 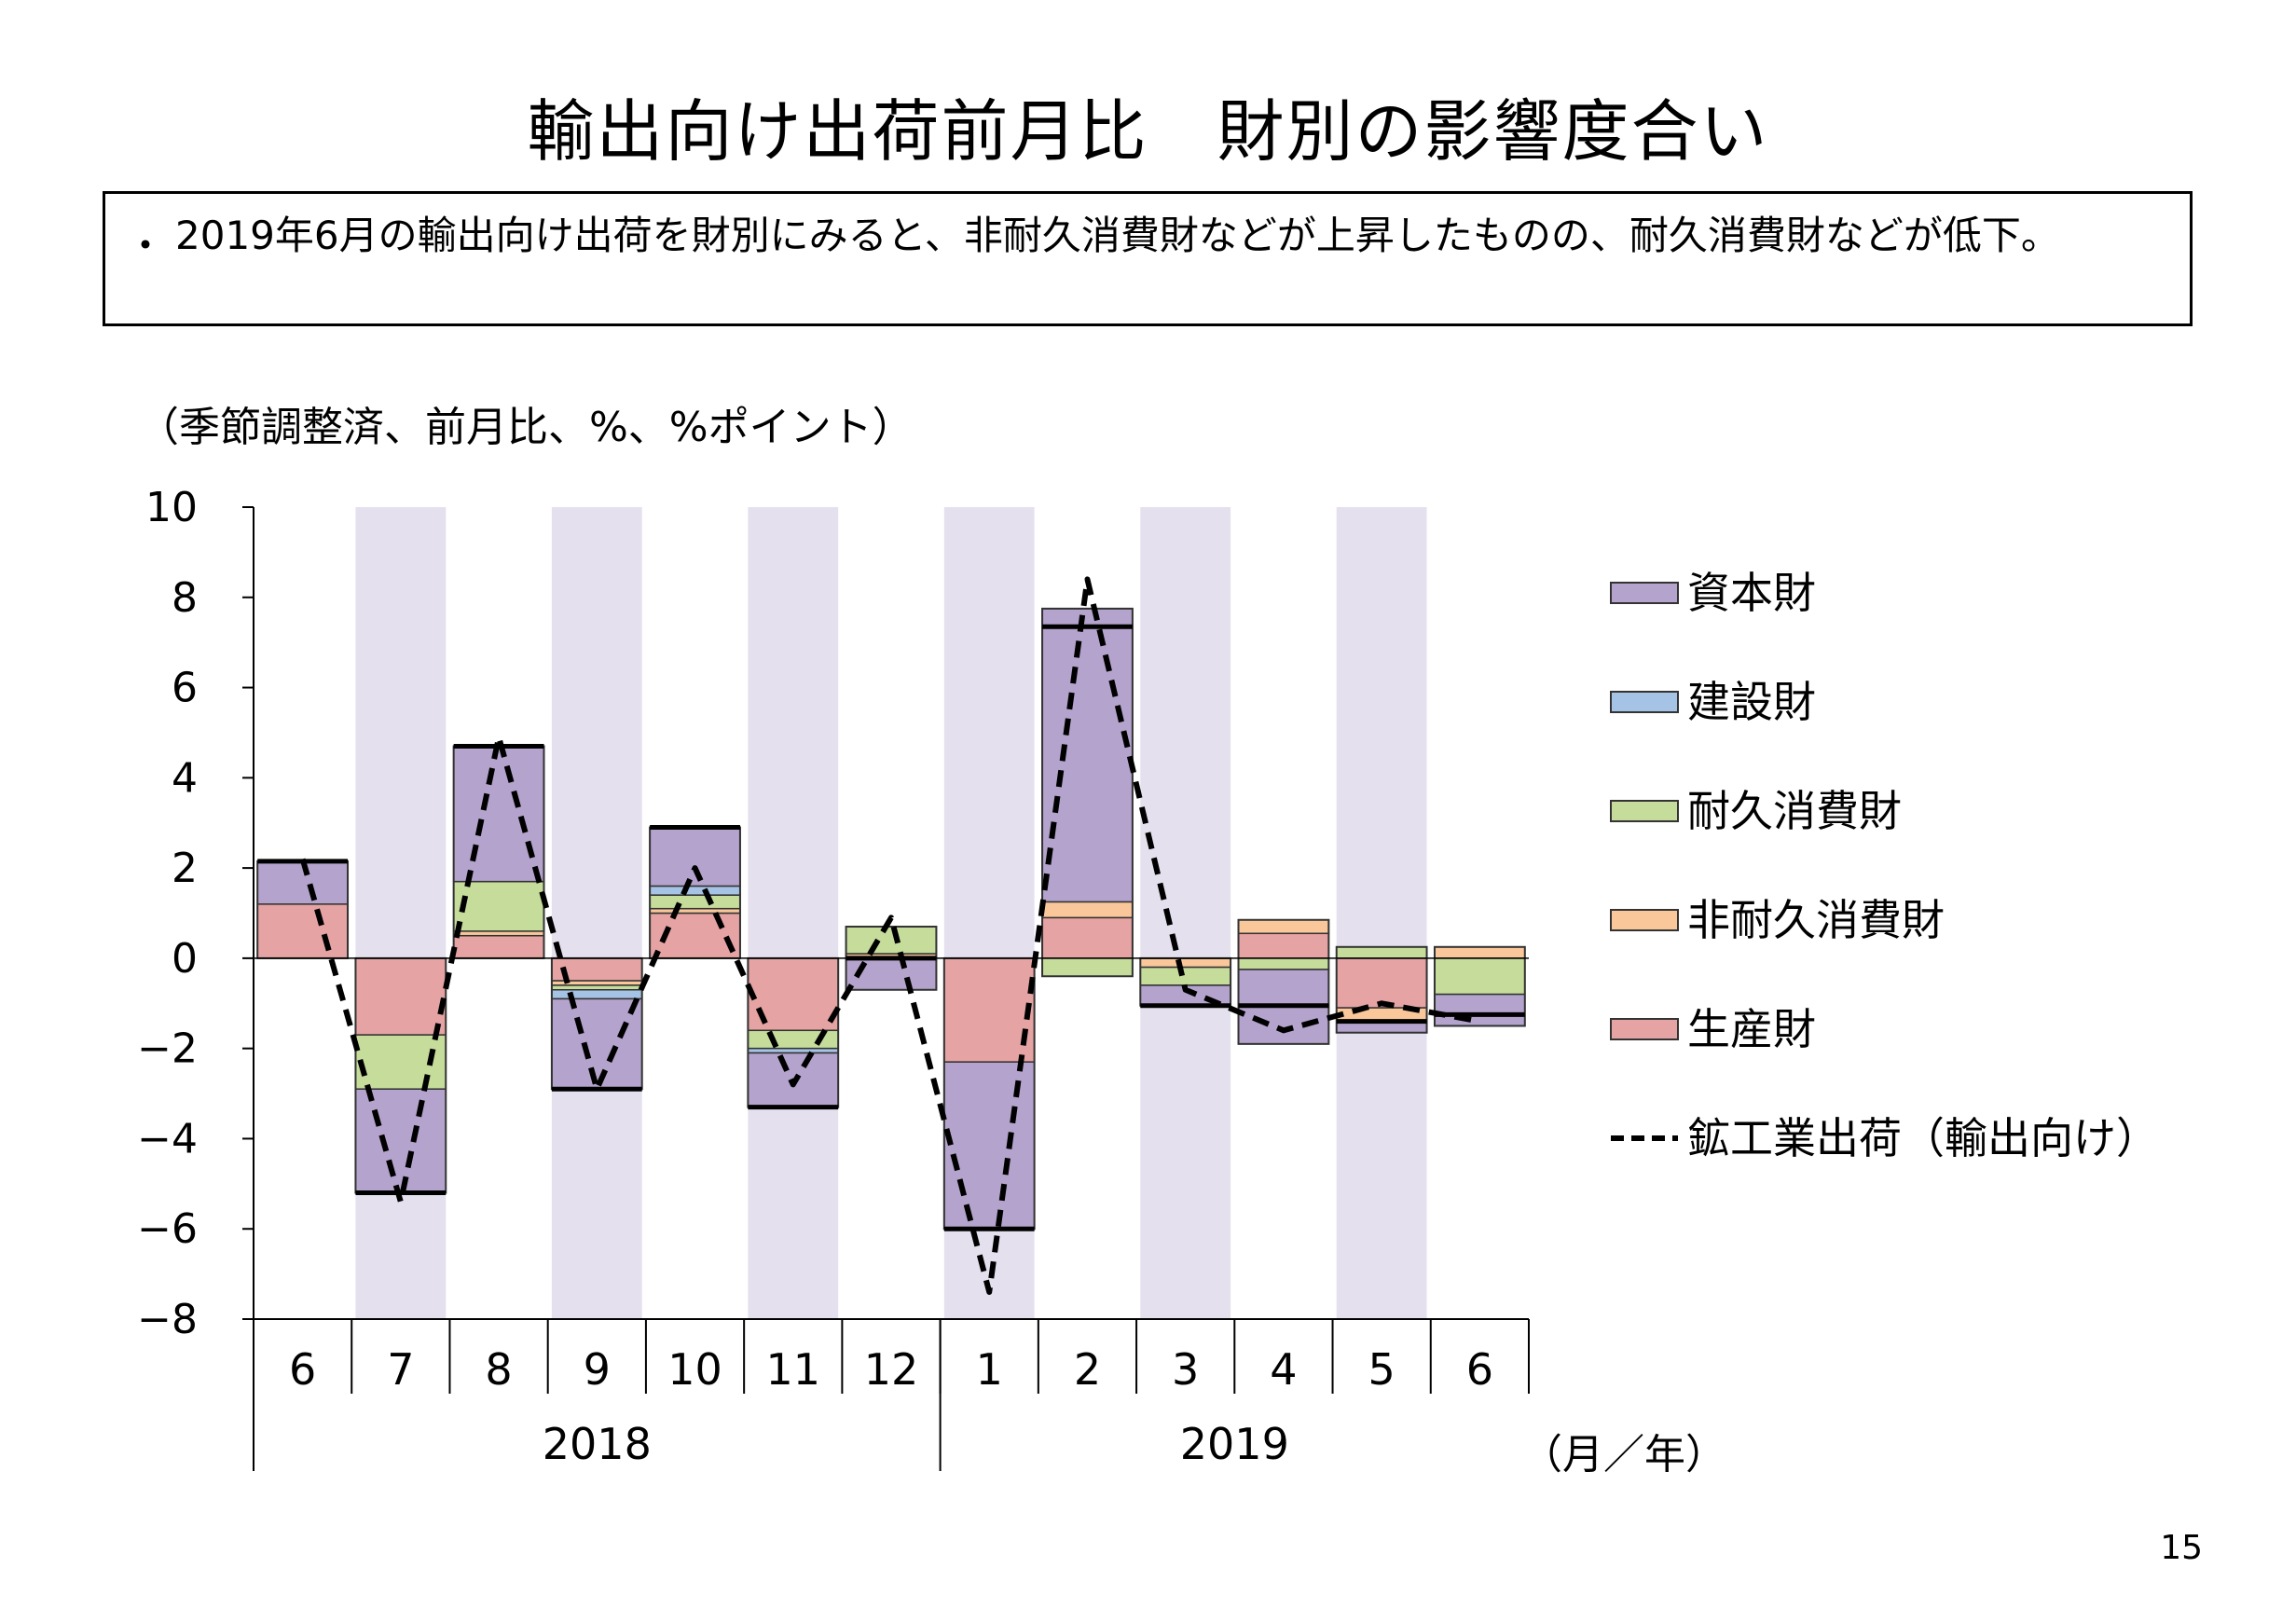 I want to click on x-tick-label-11: 5, so click(x=1381, y=1369).